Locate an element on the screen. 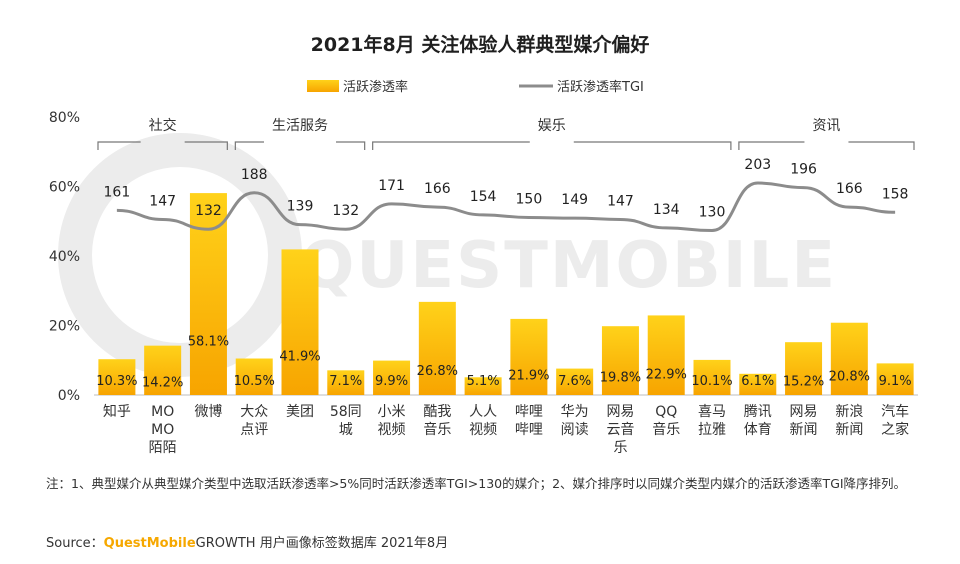 This screenshot has width=960, height=564. category-label: 酷我音乐 is located at coordinates (437, 421).